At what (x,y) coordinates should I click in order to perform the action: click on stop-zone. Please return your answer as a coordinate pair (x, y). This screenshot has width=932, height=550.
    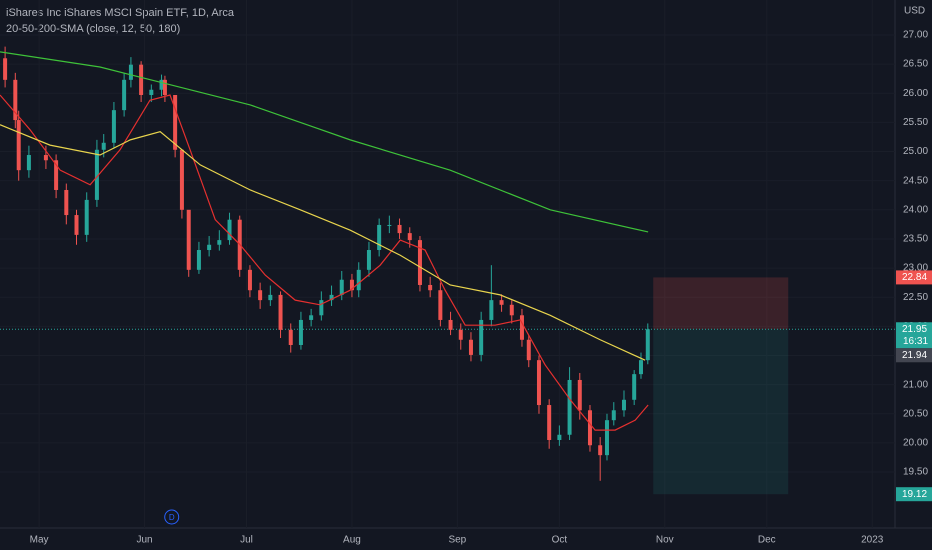
    Looking at the image, I should click on (721, 303).